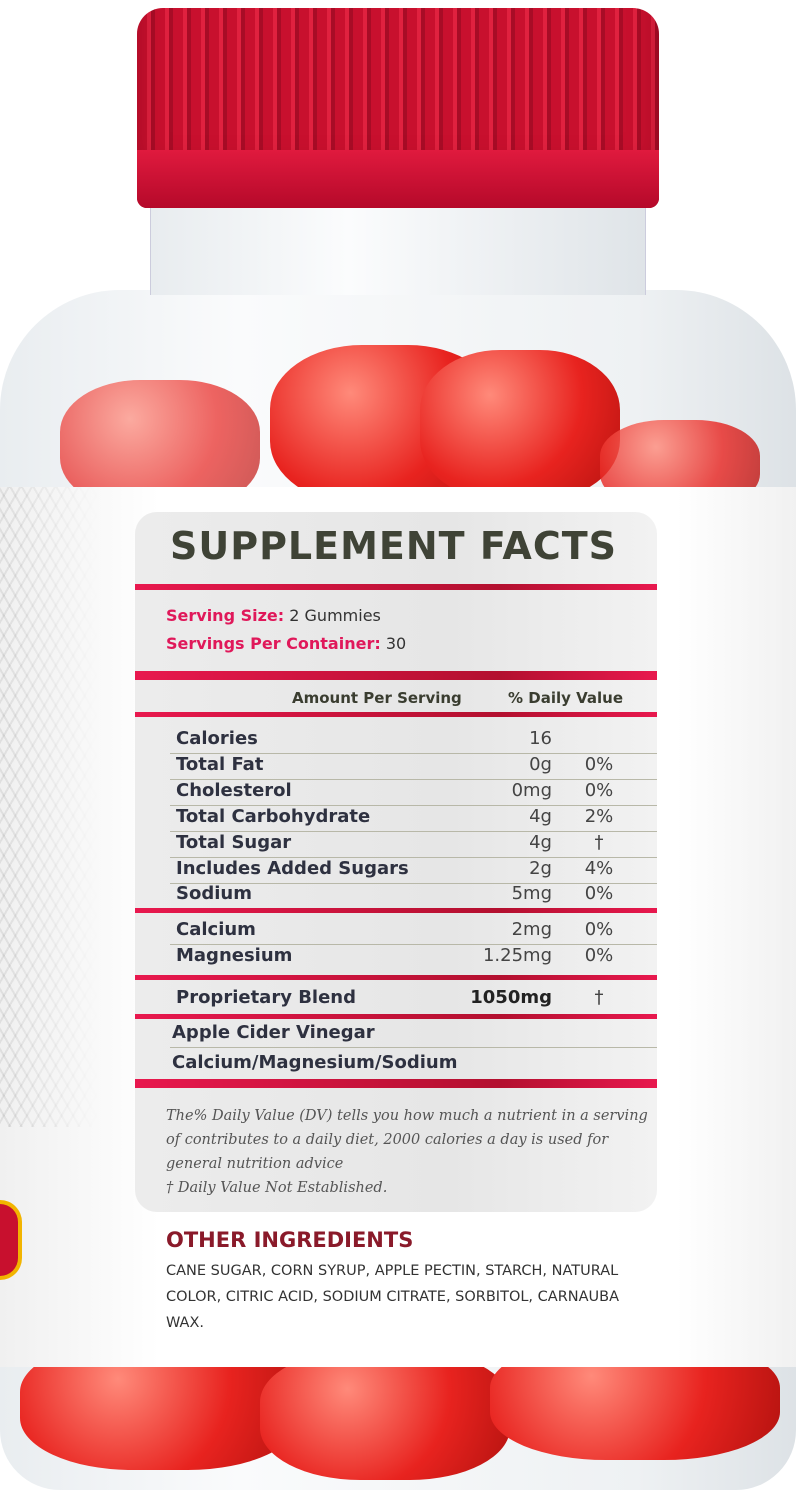 The height and width of the screenshot is (1500, 796). I want to click on dv-header: % Daily Value, so click(566, 698).